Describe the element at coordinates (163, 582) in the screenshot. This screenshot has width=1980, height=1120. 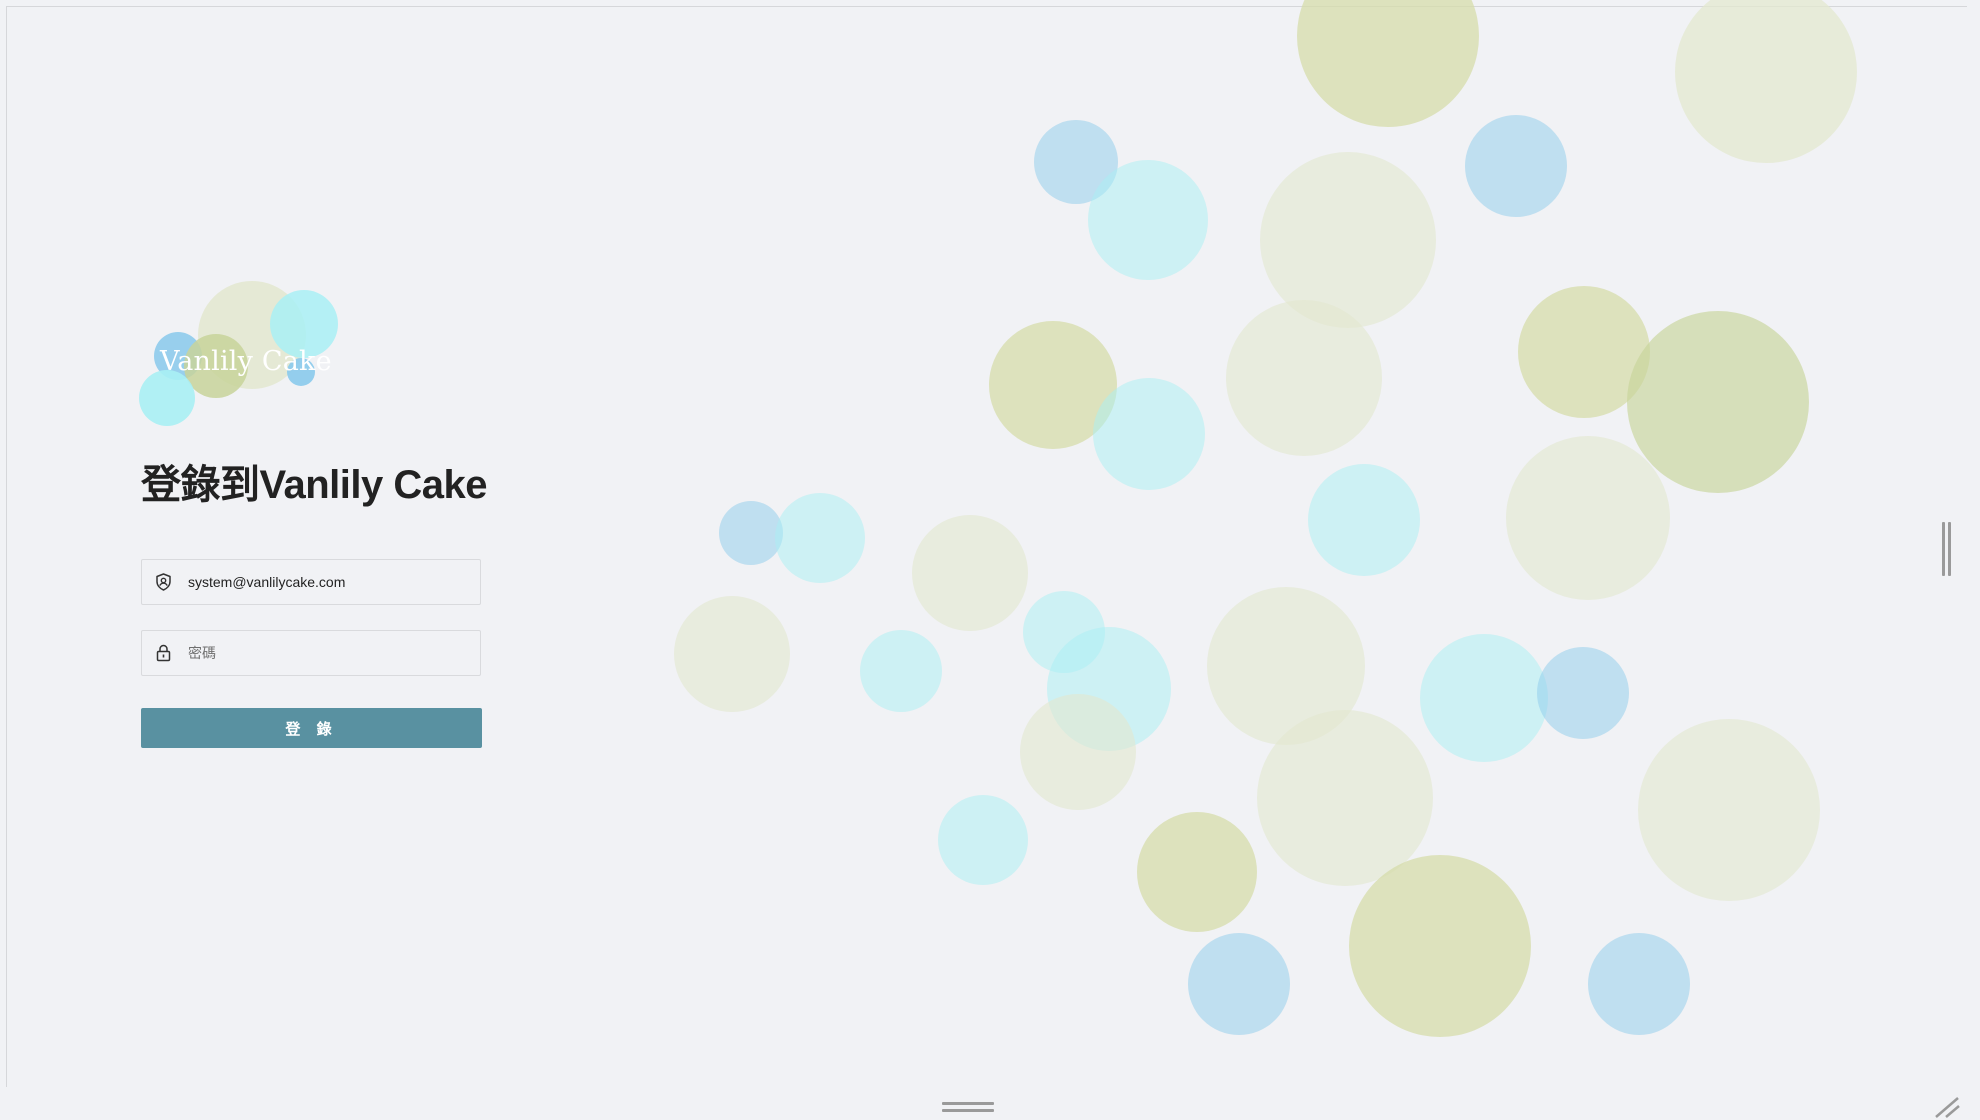
I see `shield-user-icon` at that location.